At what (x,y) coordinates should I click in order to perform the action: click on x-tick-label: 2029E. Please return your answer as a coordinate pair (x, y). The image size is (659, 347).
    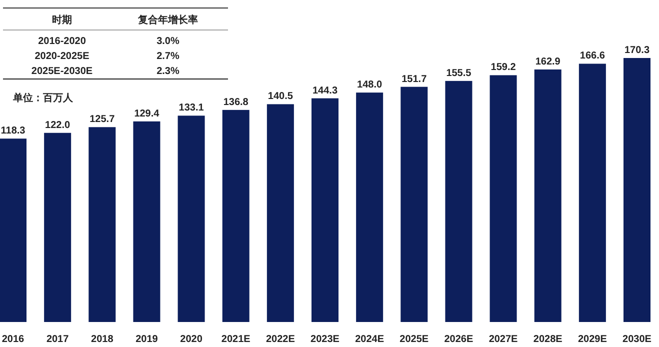
    Looking at the image, I should click on (593, 339).